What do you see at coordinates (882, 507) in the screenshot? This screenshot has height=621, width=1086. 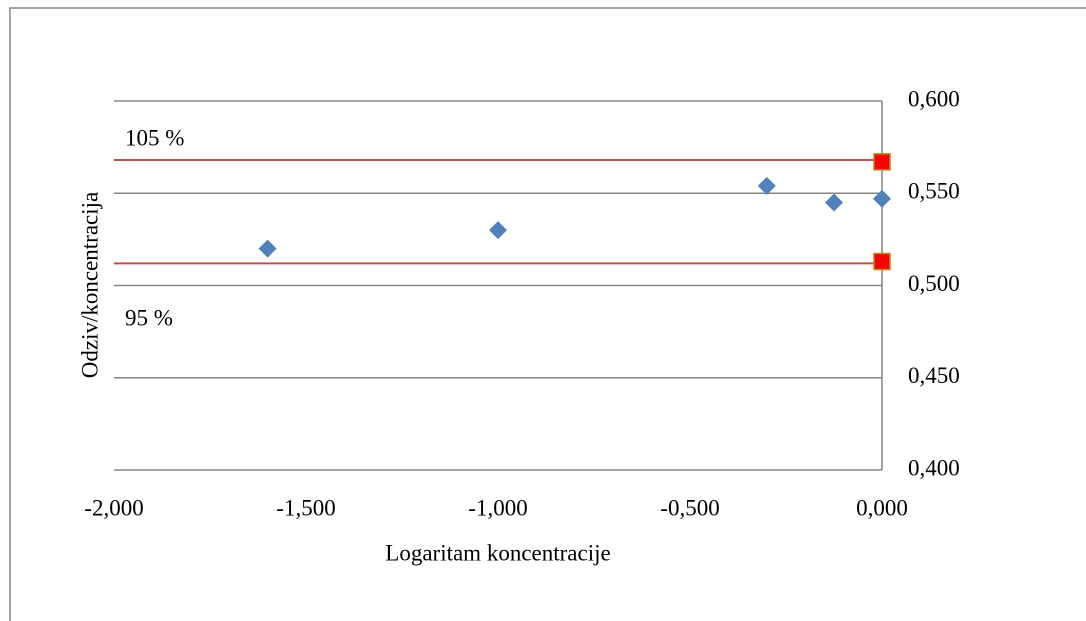 I see `x-tick-label: 0,000` at bounding box center [882, 507].